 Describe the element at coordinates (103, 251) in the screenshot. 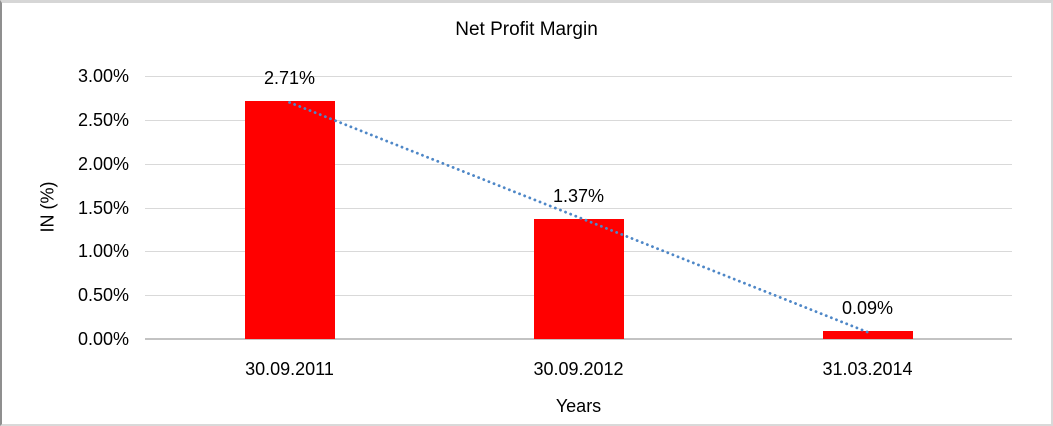

I see `y-tick-label: 1.00%` at that location.